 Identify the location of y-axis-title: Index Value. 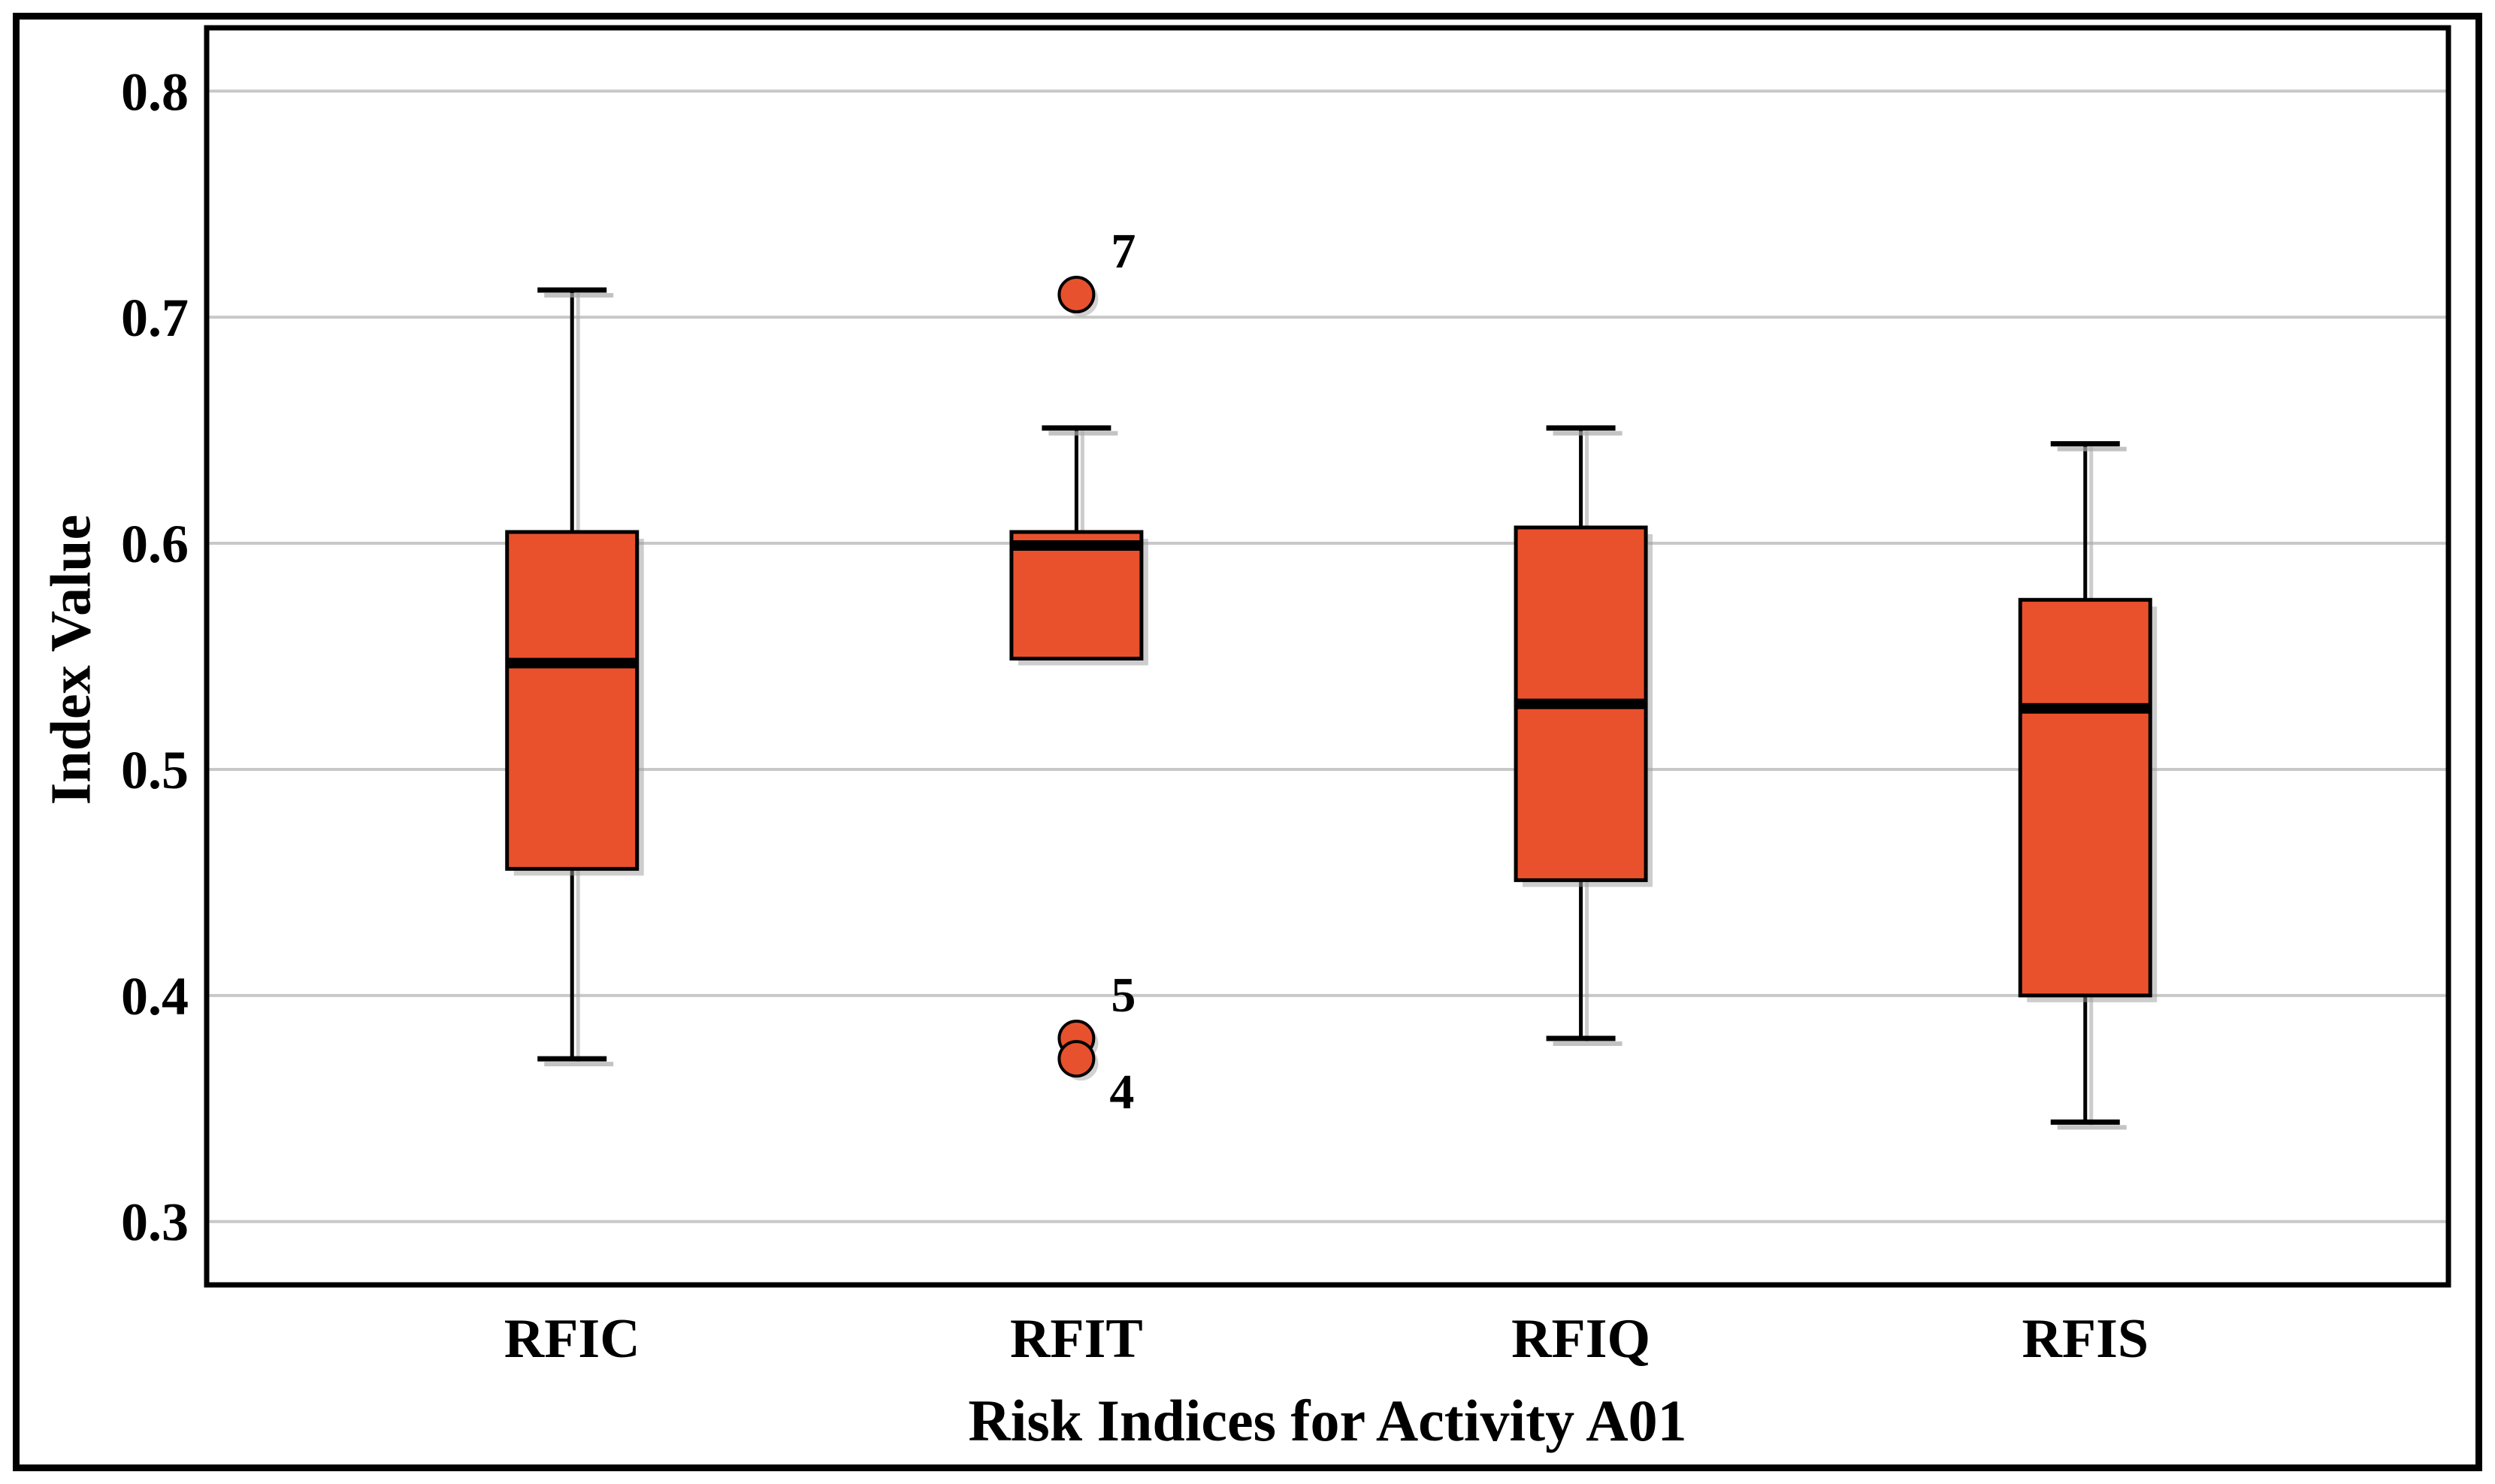
(71, 660).